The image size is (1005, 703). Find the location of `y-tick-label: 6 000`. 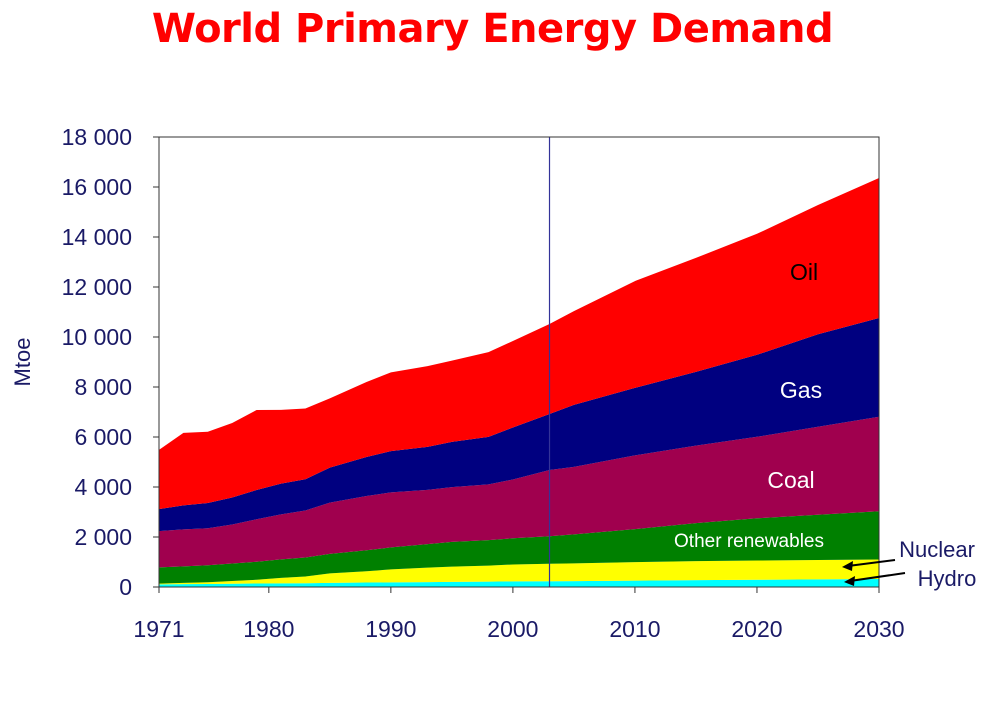

y-tick-label: 6 000 is located at coordinates (103, 437).